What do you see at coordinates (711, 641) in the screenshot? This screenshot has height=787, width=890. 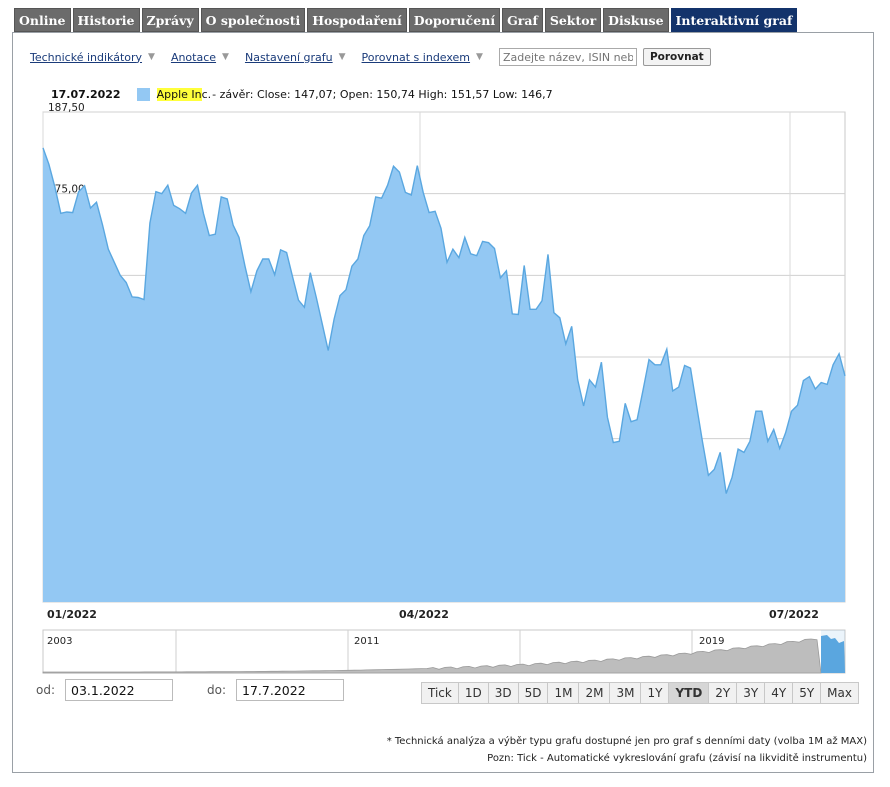 I see `navigator-year-label: 2019` at bounding box center [711, 641].